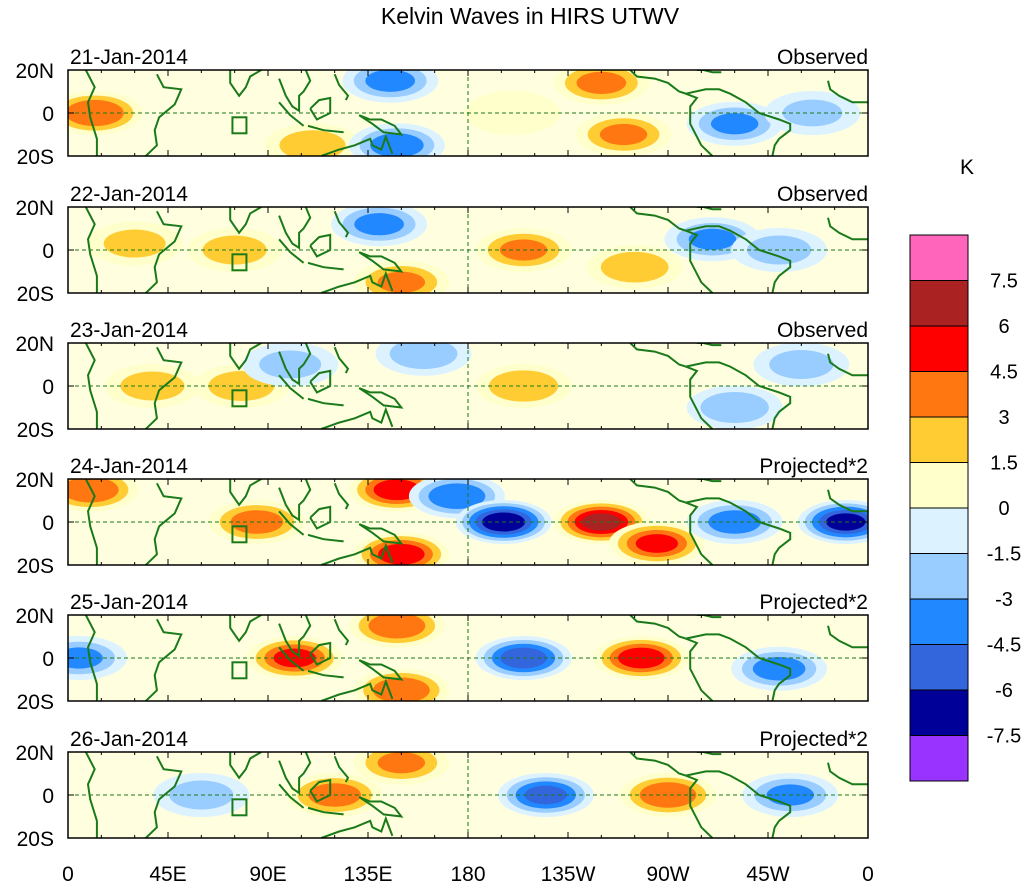 The width and height of the screenshot is (1024, 887). I want to click on colorbar-label: -1.5, so click(1004, 555).